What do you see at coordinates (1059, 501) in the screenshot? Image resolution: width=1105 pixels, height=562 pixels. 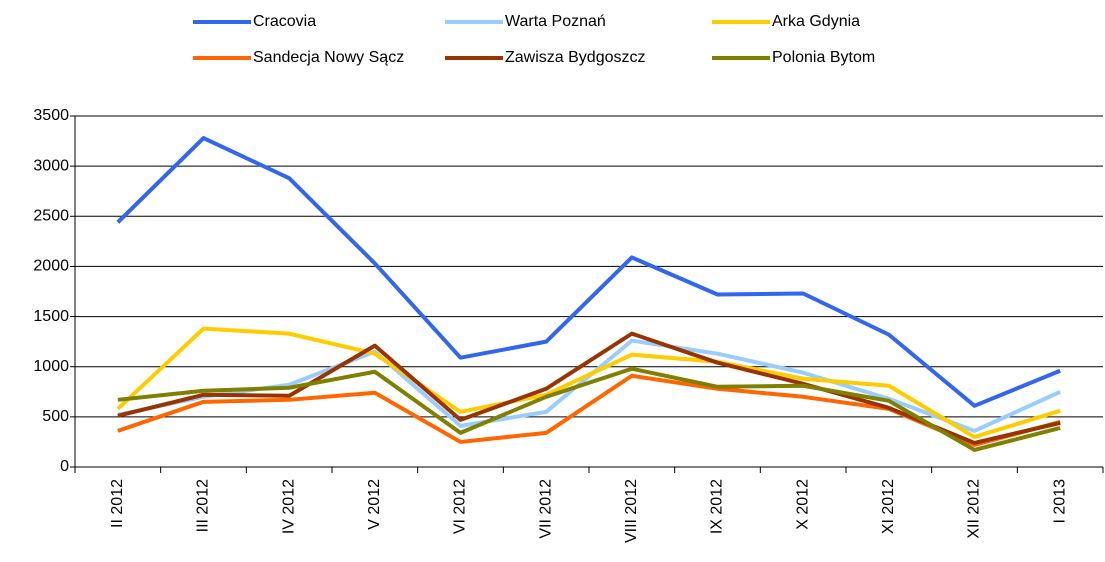 I see `x-tick-label: I 2013` at bounding box center [1059, 501].